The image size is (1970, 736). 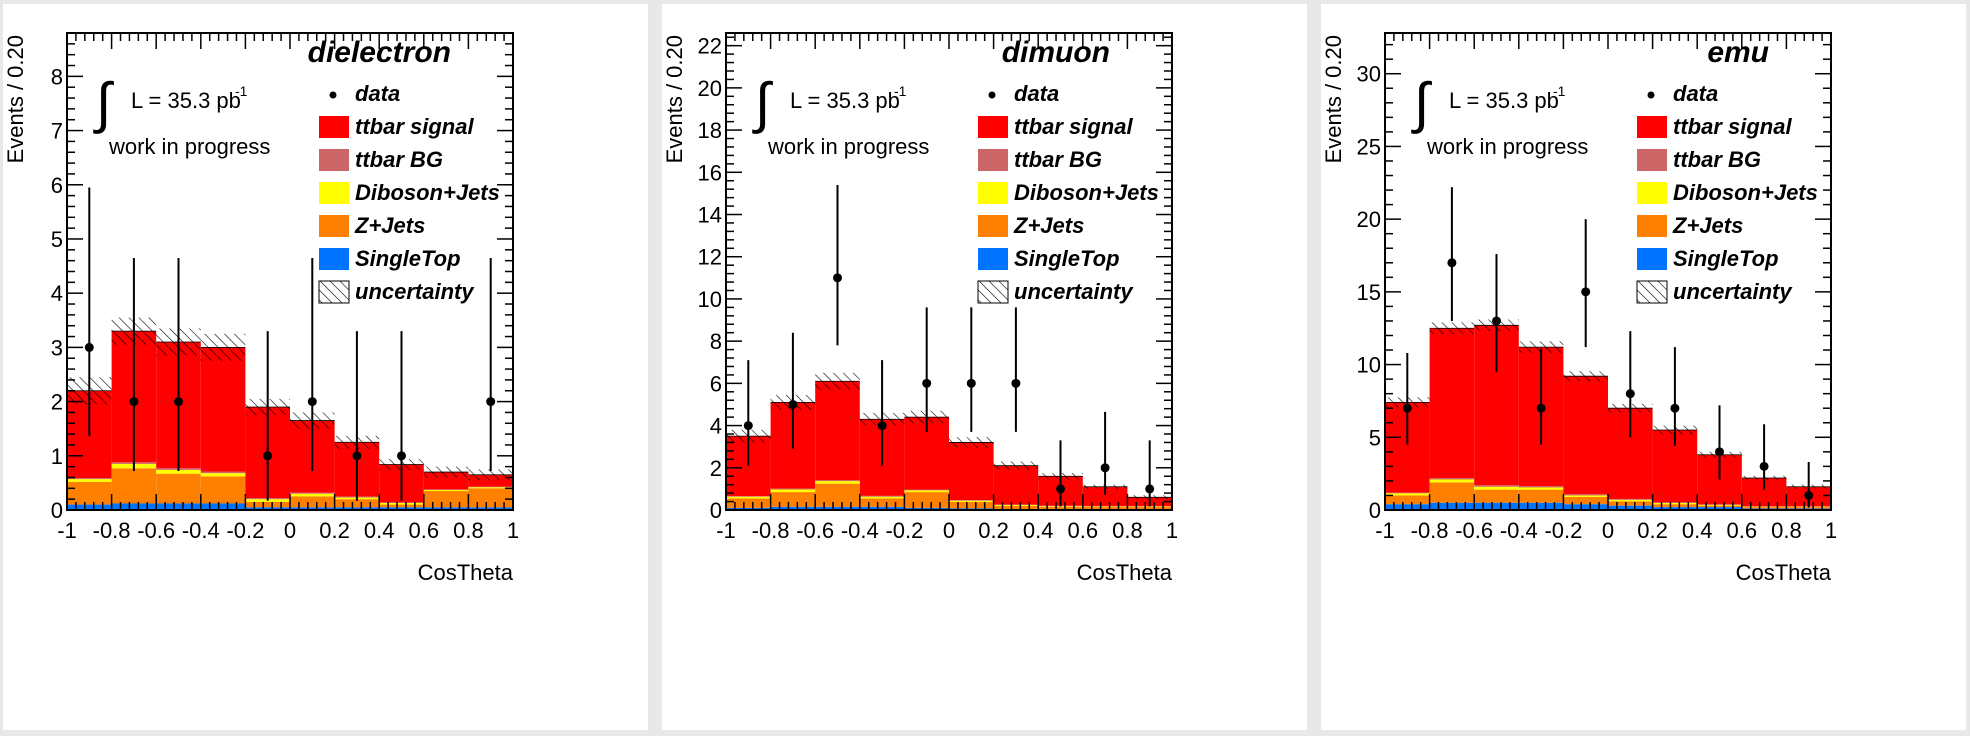 I want to click on legend-label-ttbar-signal: ttbar signal, so click(x=1732, y=126).